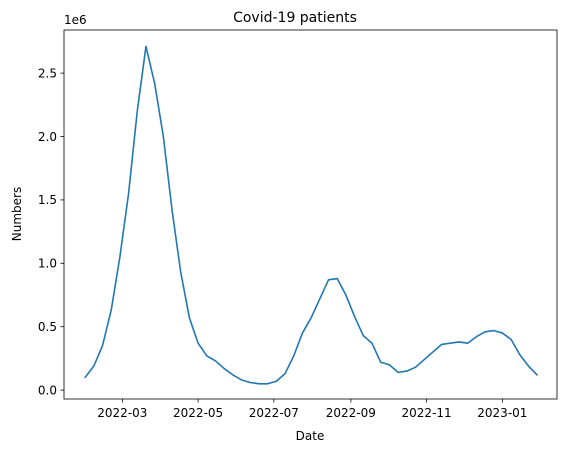 This screenshot has width=567, height=453. What do you see at coordinates (47, 264) in the screenshot?
I see `y-tick-label: 1.0` at bounding box center [47, 264].